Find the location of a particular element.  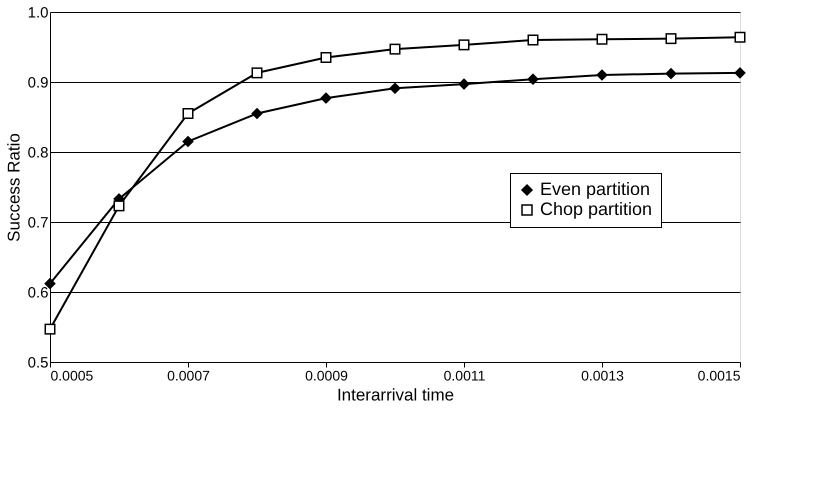

x-tick-label: 0.0005 is located at coordinates (72, 376).